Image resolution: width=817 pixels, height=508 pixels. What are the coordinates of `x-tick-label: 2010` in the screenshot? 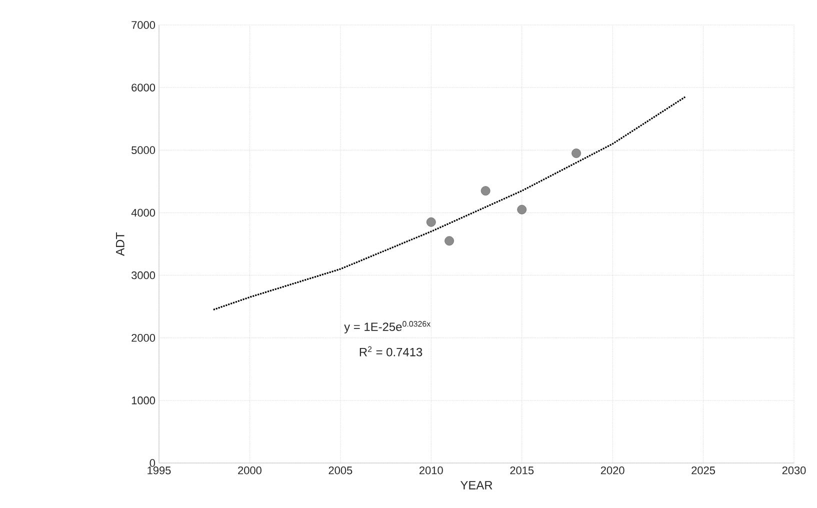 It's located at (431, 470).